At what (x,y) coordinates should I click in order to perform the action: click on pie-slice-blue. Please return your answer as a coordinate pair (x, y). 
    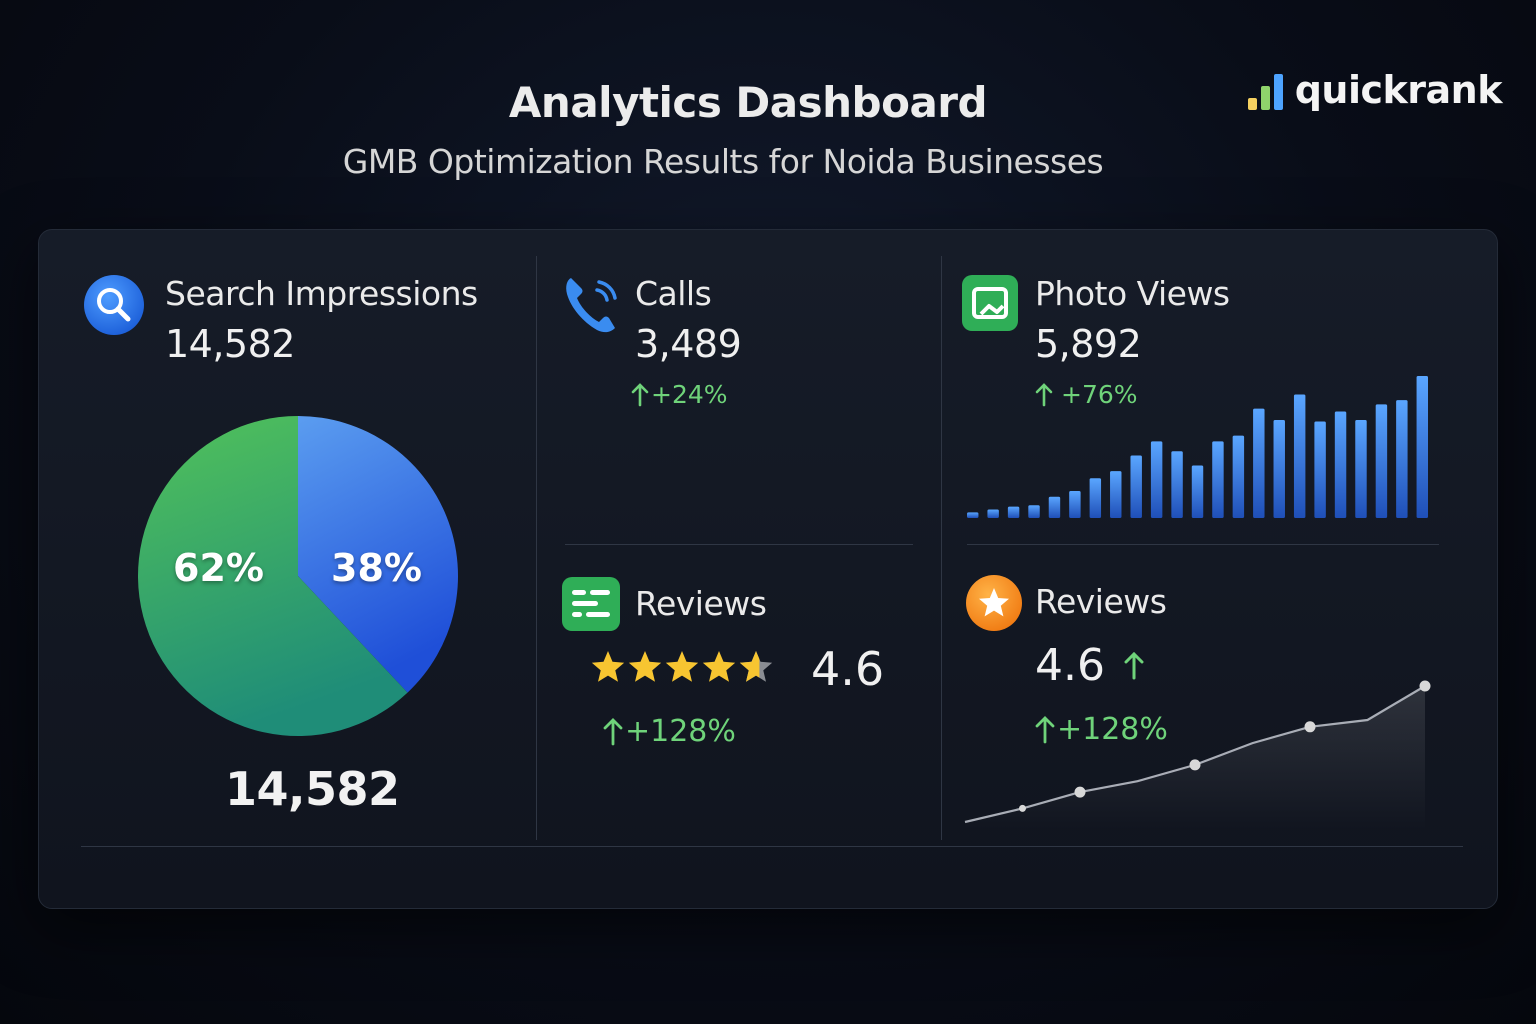
    Looking at the image, I should click on (378, 554).